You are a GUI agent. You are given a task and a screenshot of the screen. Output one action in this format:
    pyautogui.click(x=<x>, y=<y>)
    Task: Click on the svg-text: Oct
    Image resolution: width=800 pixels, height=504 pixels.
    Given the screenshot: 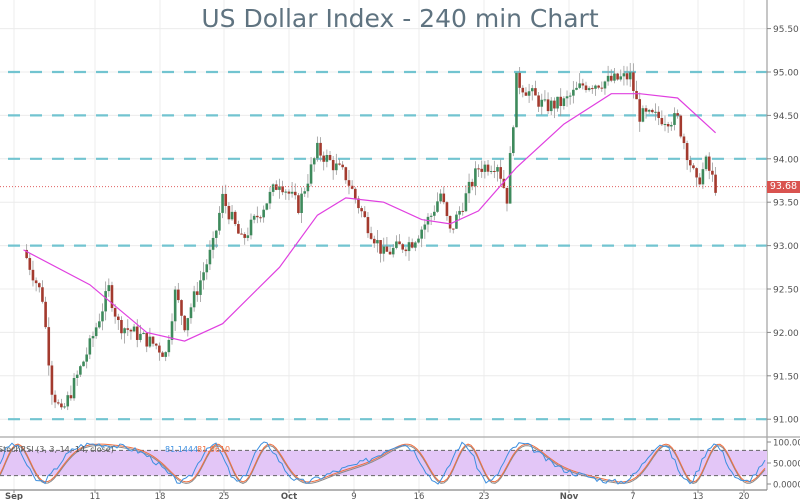 What is the action you would take?
    pyautogui.click(x=289, y=496)
    